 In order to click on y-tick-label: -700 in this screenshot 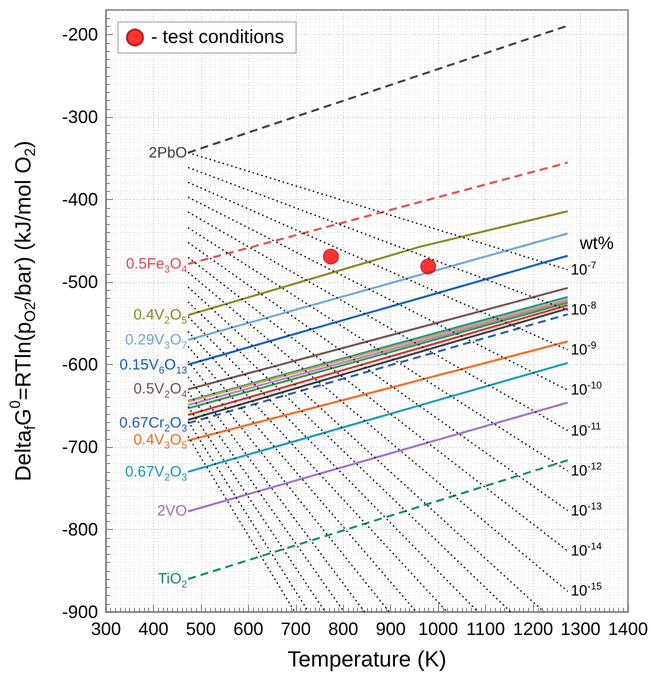, I will do `click(80, 447)`.